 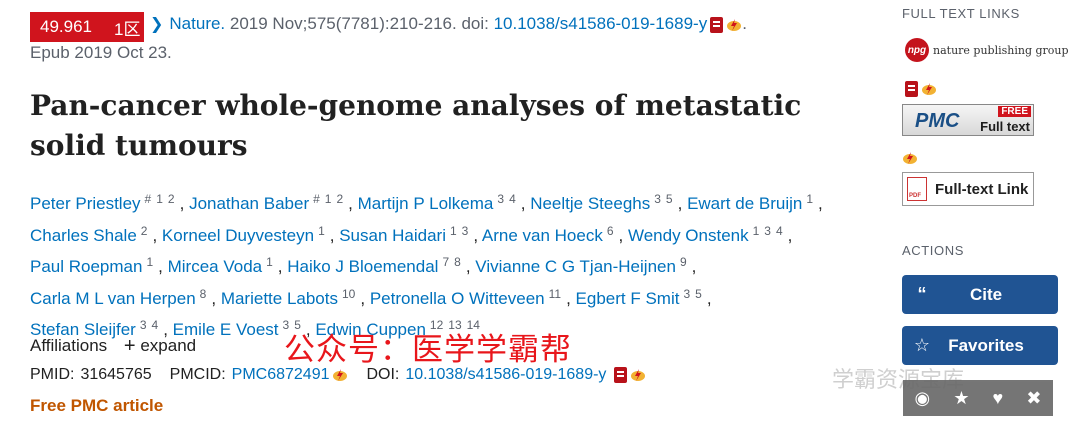 I want to click on author-name-link: Carla M L van Herpen, so click(x=113, y=298).